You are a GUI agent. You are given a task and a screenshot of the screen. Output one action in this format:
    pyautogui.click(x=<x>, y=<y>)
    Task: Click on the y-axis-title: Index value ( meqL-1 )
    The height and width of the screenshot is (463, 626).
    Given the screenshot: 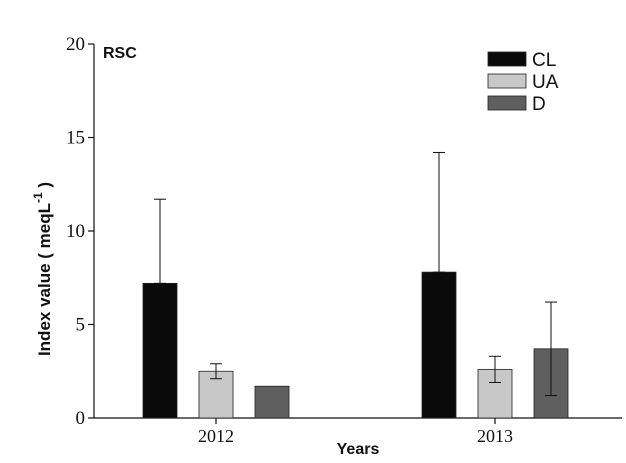 What is the action you would take?
    pyautogui.click(x=42, y=269)
    